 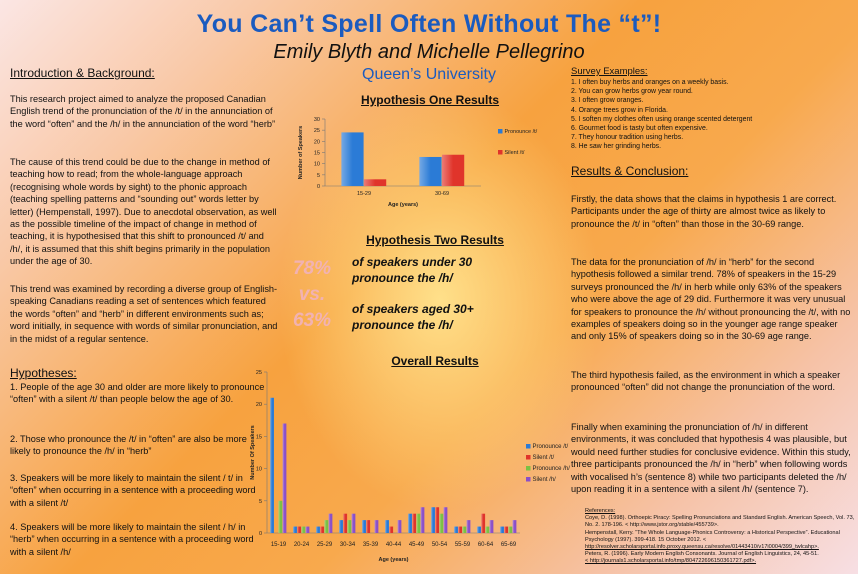 I want to click on results-heading: Results & Conclusion:, so click(x=630, y=171).